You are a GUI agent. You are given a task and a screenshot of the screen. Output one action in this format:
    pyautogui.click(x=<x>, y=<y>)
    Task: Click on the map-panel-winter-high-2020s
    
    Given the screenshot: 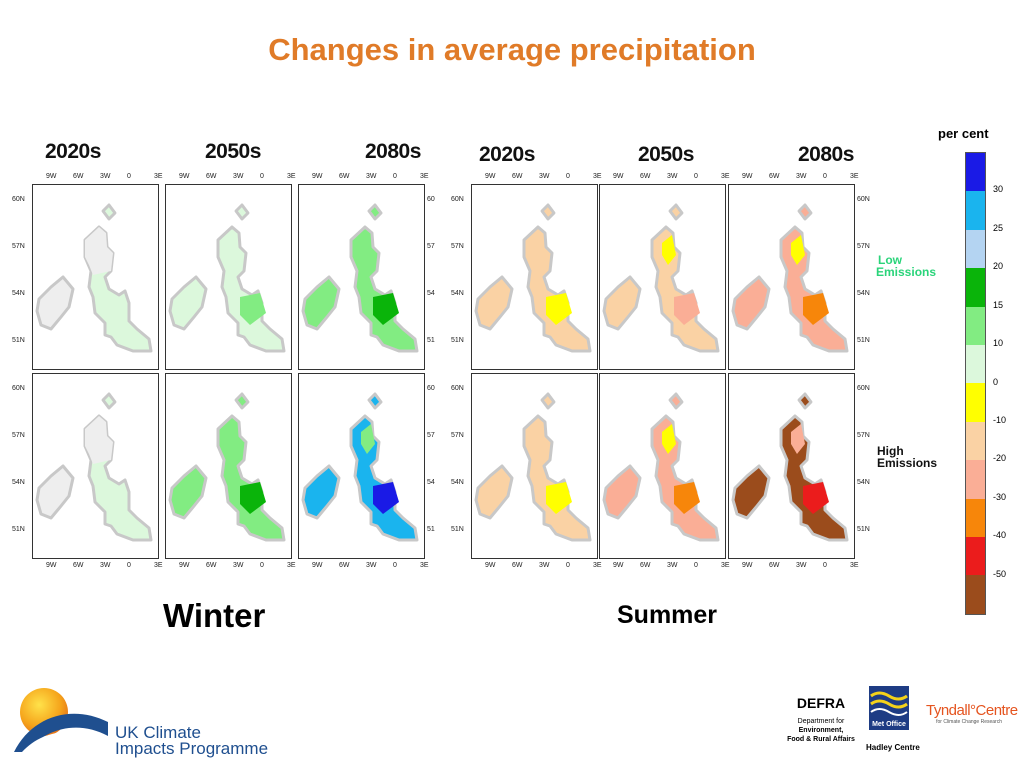 What is the action you would take?
    pyautogui.click(x=95, y=466)
    